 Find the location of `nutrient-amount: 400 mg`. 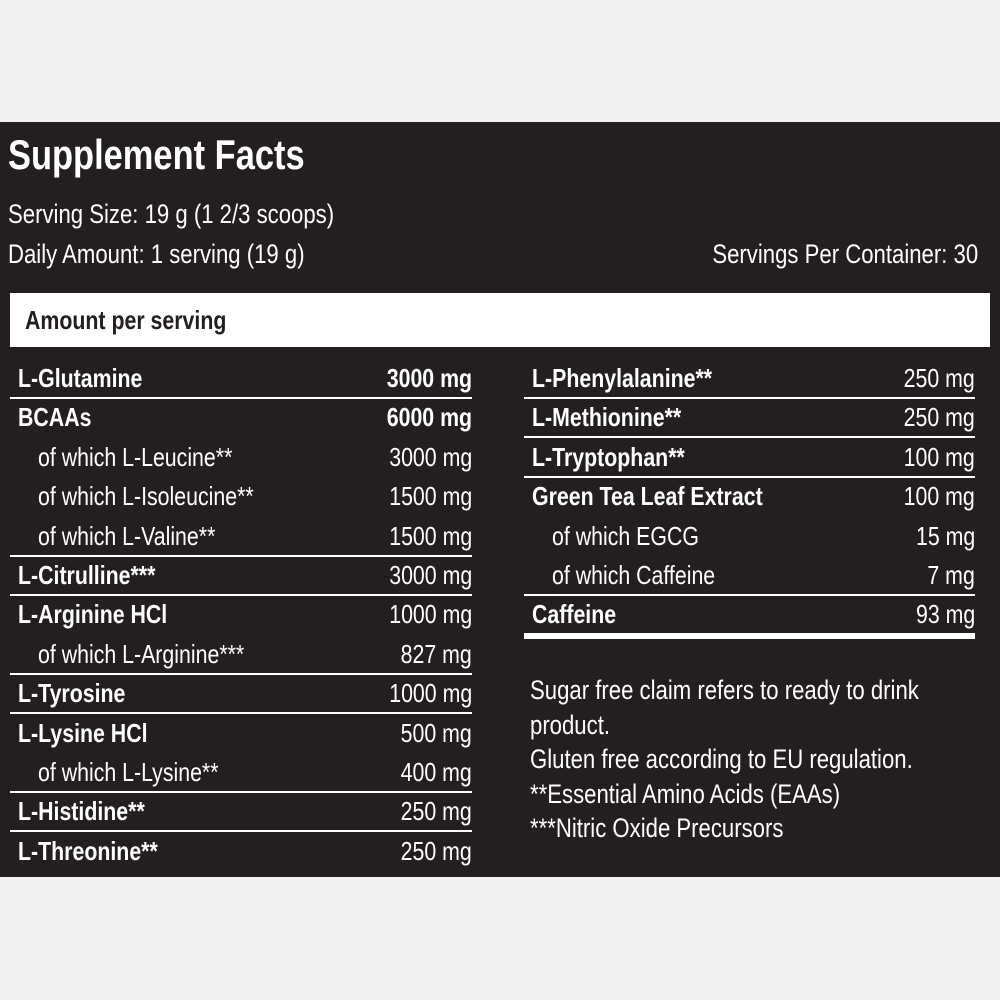

nutrient-amount: 400 mg is located at coordinates (436, 772).